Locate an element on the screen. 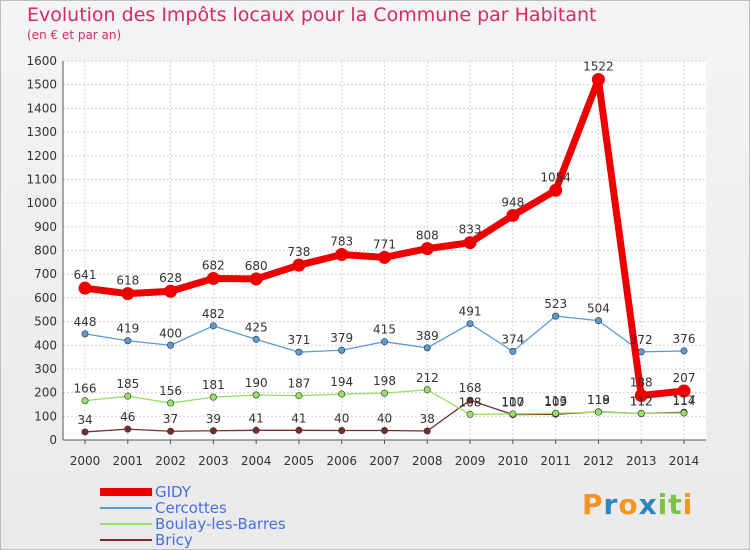 The image size is (750, 550). data-label-boulay-les-barres: 112 is located at coordinates (641, 401).